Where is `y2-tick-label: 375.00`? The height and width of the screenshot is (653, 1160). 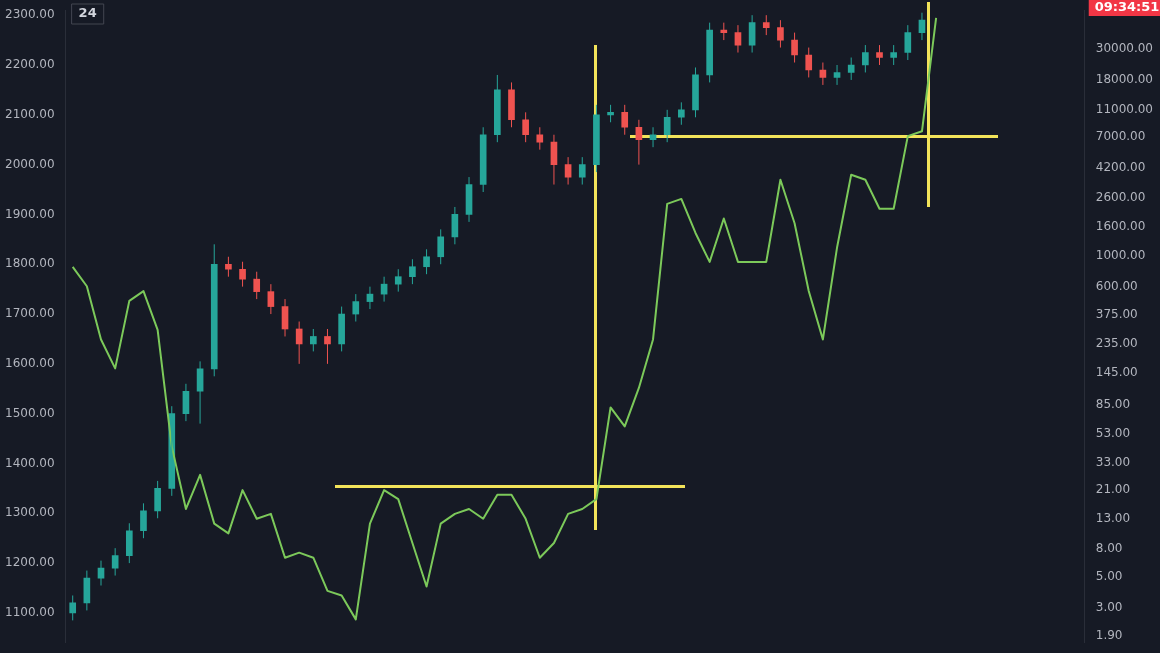
y2-tick-label: 375.00 is located at coordinates (1116, 314).